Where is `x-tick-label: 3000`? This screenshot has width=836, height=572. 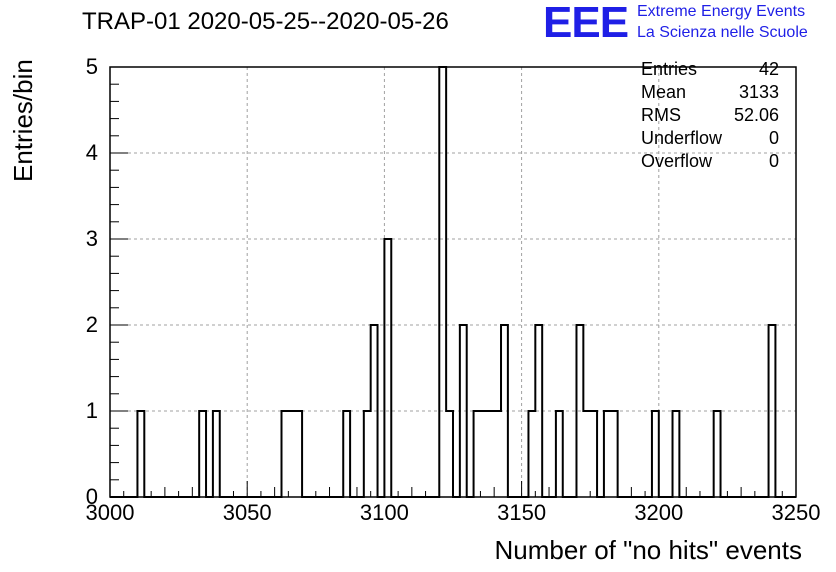 x-tick-label: 3000 is located at coordinates (110, 512).